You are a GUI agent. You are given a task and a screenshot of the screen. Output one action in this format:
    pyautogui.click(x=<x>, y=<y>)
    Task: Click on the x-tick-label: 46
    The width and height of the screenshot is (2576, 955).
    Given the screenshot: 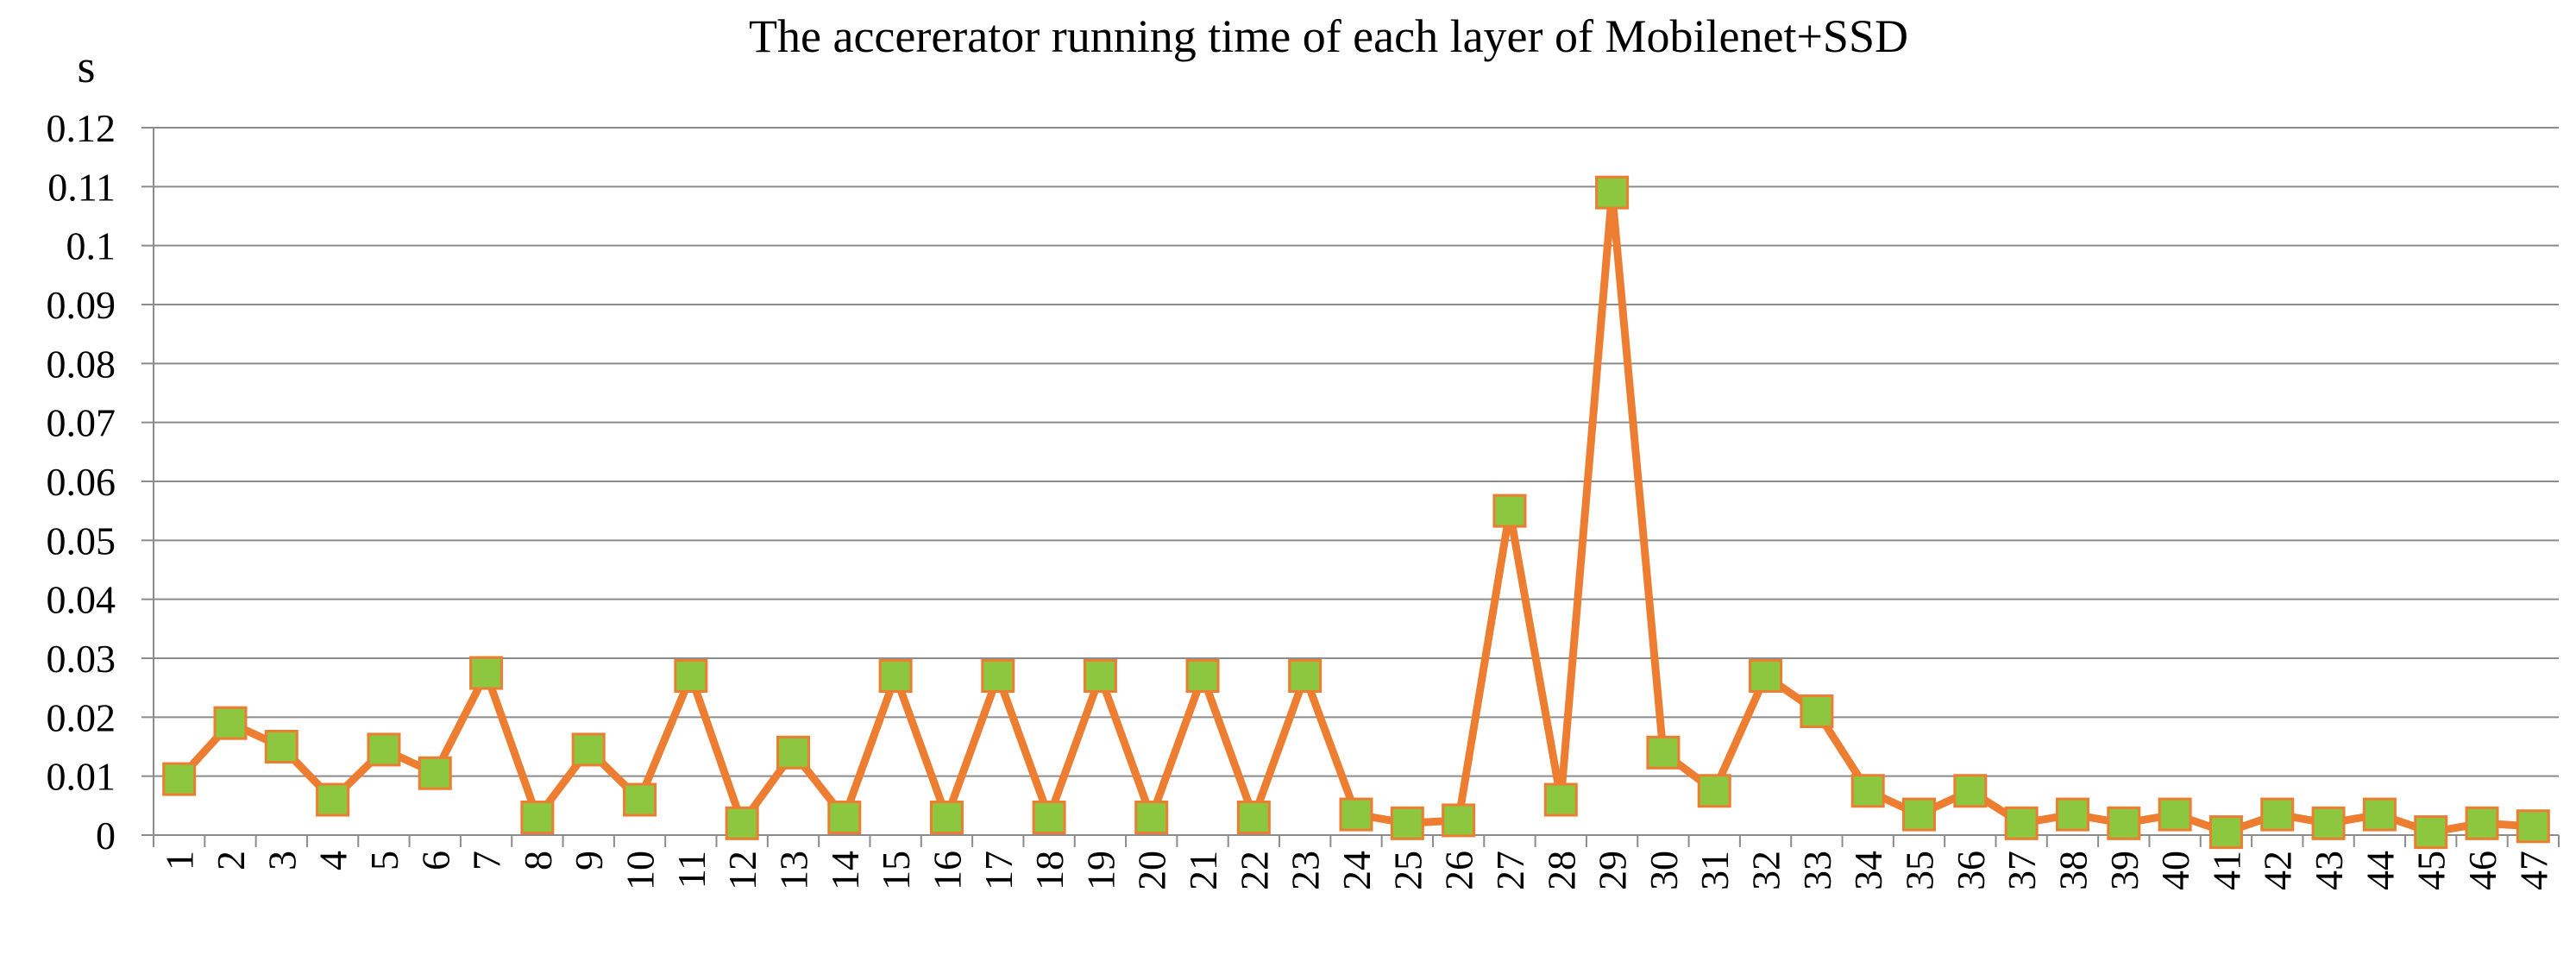 What is the action you would take?
    pyautogui.click(x=2482, y=870)
    